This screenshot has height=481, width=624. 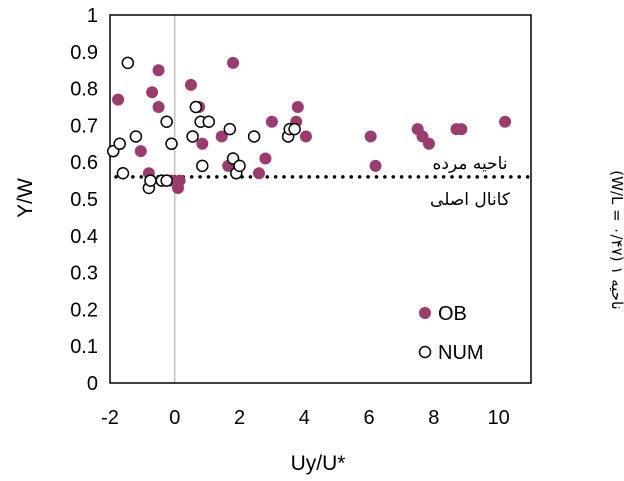 What do you see at coordinates (498, 418) in the screenshot?
I see `x-tick-label: 10` at bounding box center [498, 418].